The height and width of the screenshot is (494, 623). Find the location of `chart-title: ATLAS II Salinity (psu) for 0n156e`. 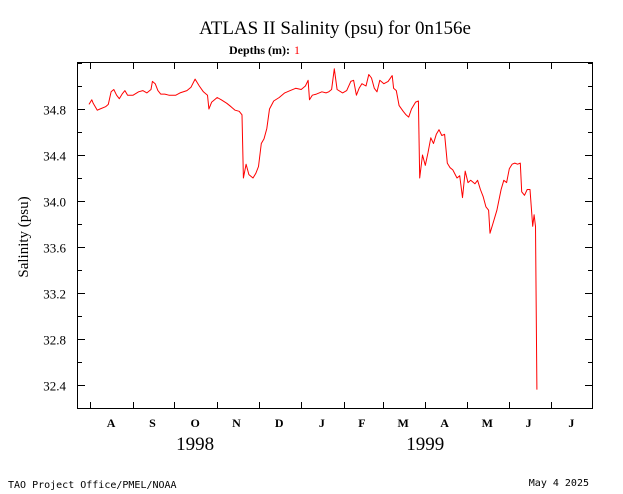

chart-title: ATLAS II Salinity (psu) for 0n156e is located at coordinates (335, 28).